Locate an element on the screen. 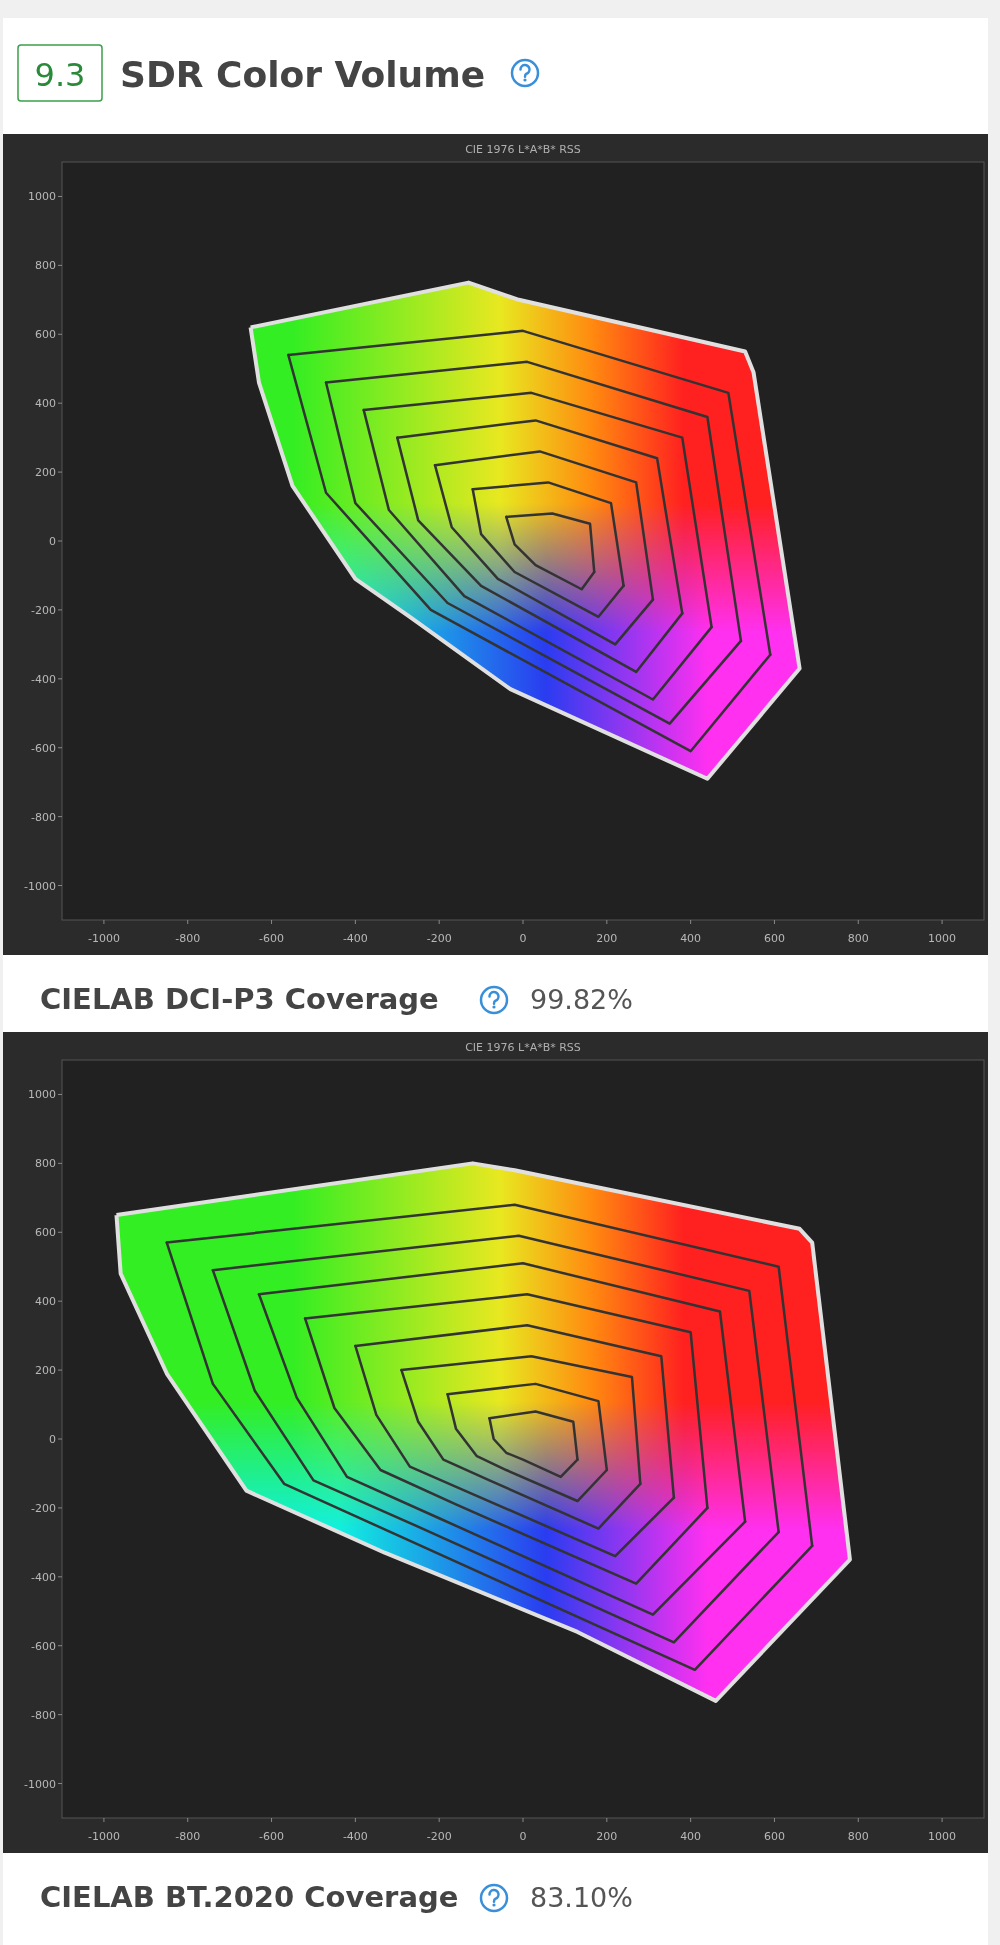 The height and width of the screenshot is (1945, 1000). text: 9.3 is located at coordinates (60, 75).